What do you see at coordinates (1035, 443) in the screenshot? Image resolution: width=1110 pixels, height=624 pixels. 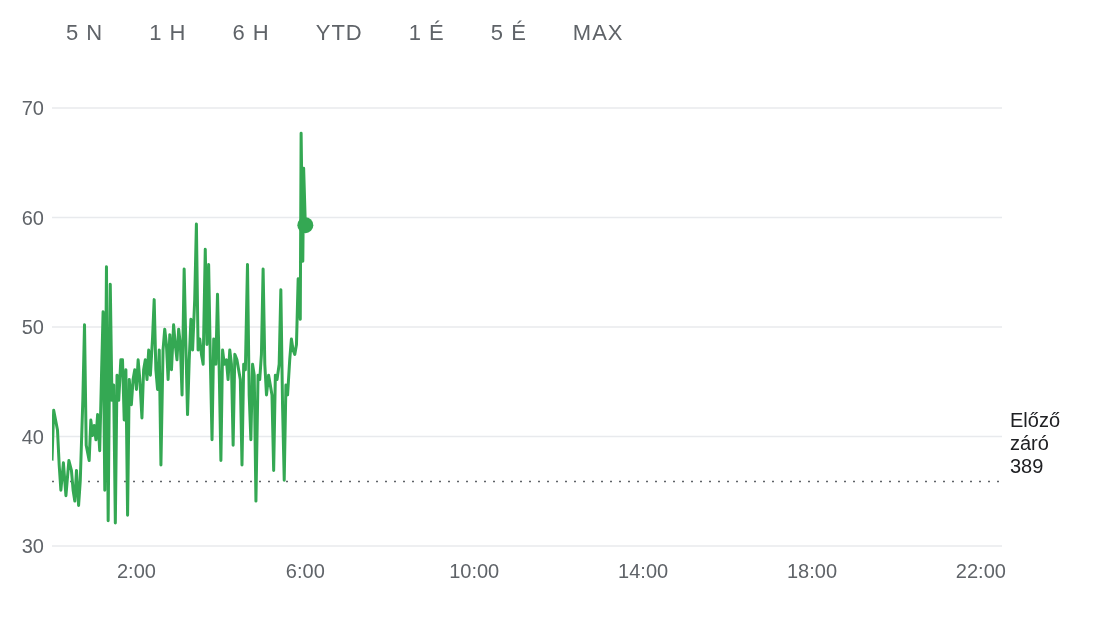 I see `ref-line-label: Előző záró 389` at bounding box center [1035, 443].